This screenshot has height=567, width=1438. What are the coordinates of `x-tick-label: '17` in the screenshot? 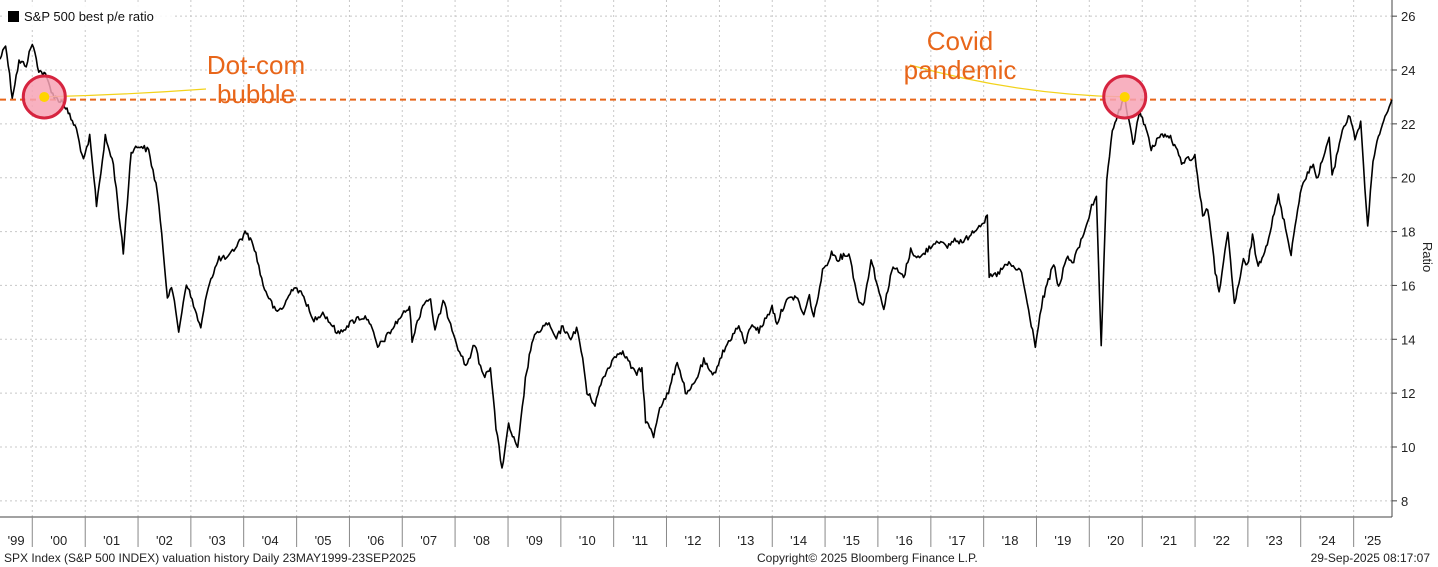 It's located at (957, 540).